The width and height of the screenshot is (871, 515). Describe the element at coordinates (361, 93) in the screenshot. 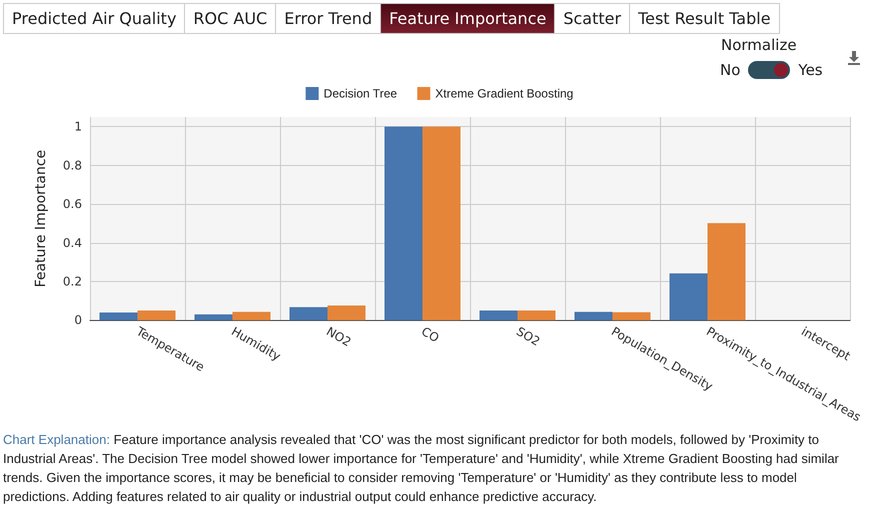

I see `legend-label: Decision Tree` at that location.